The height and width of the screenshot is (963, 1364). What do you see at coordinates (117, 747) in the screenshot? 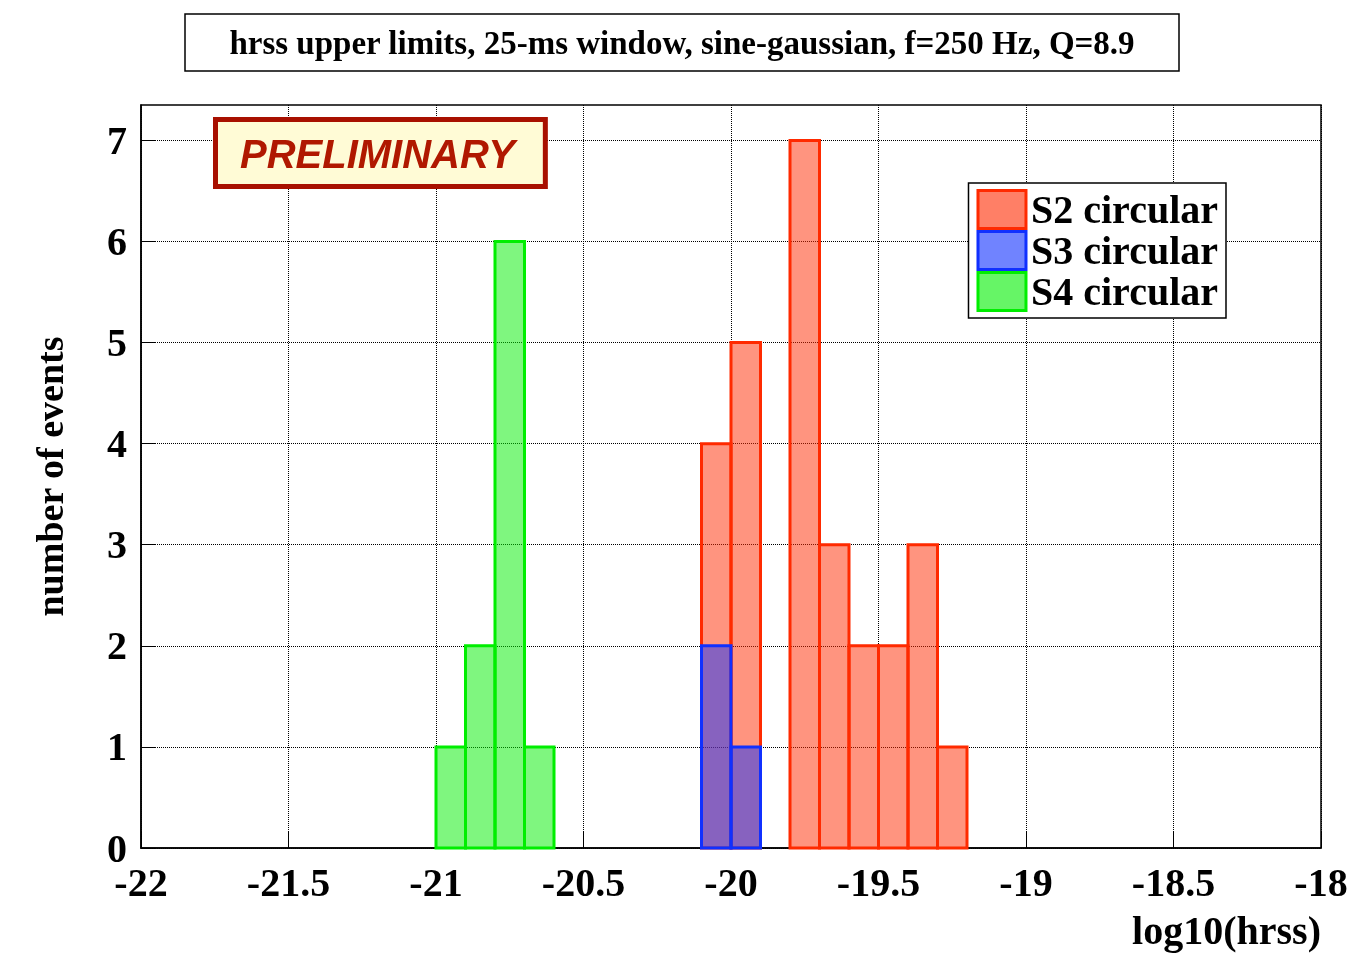
I see `y-tick-label: 1` at bounding box center [117, 747].